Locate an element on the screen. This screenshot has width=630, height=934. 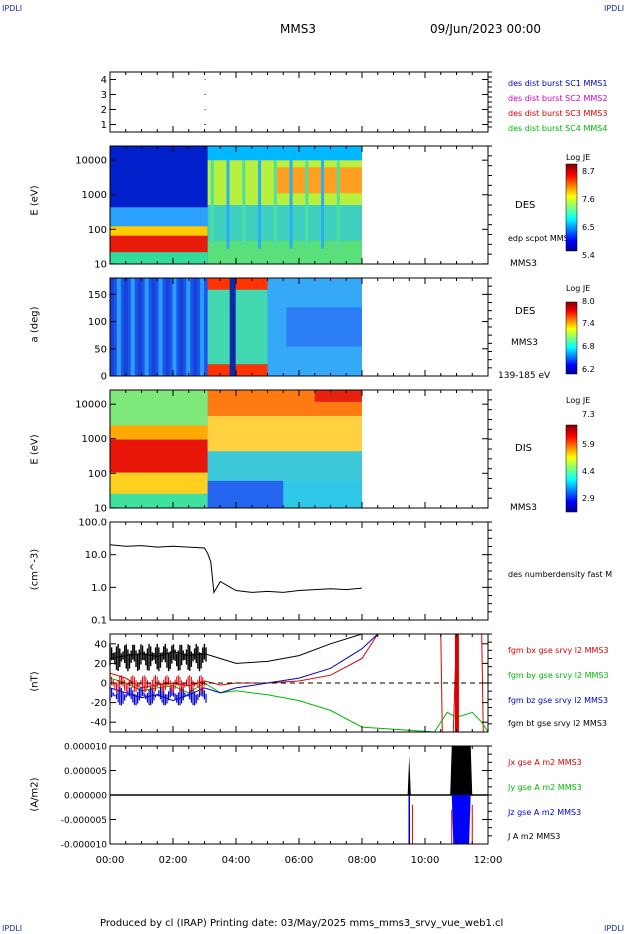
cbar3-tick-2: 6.8 is located at coordinates (588, 346).